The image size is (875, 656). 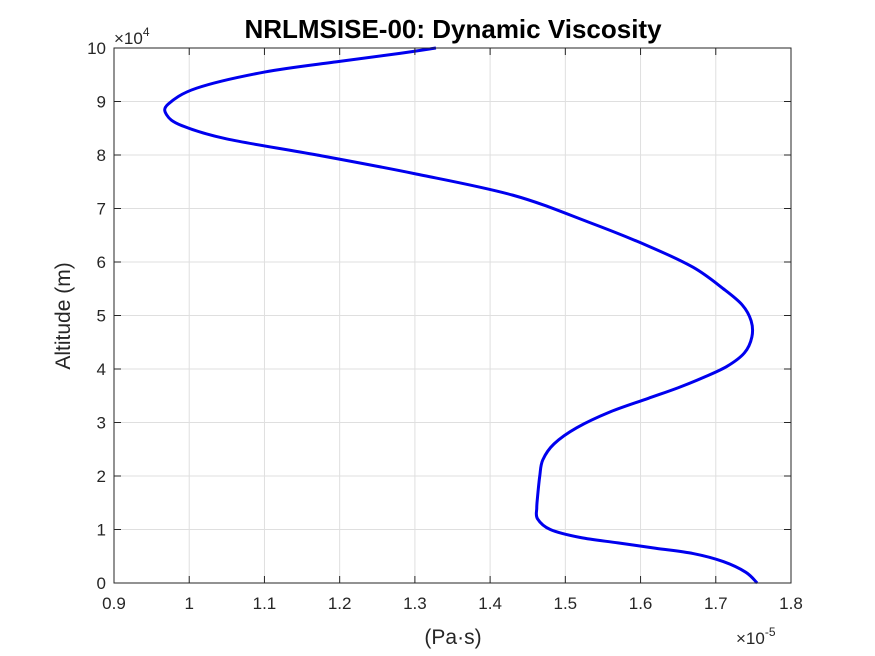 I want to click on y-exponent-power: 4, so click(x=146, y=32).